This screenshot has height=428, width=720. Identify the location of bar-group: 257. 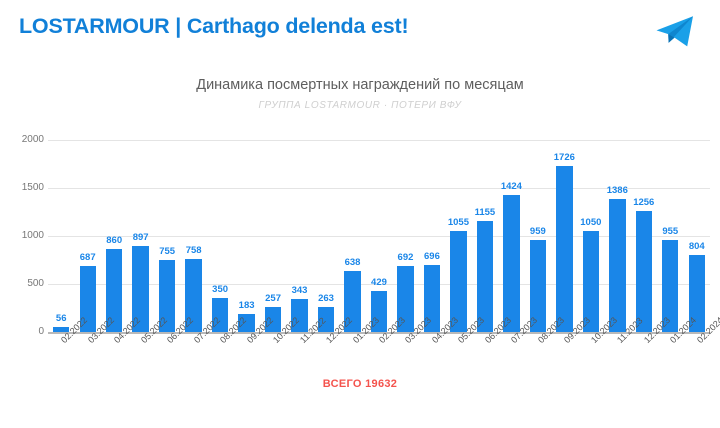
(273, 236).